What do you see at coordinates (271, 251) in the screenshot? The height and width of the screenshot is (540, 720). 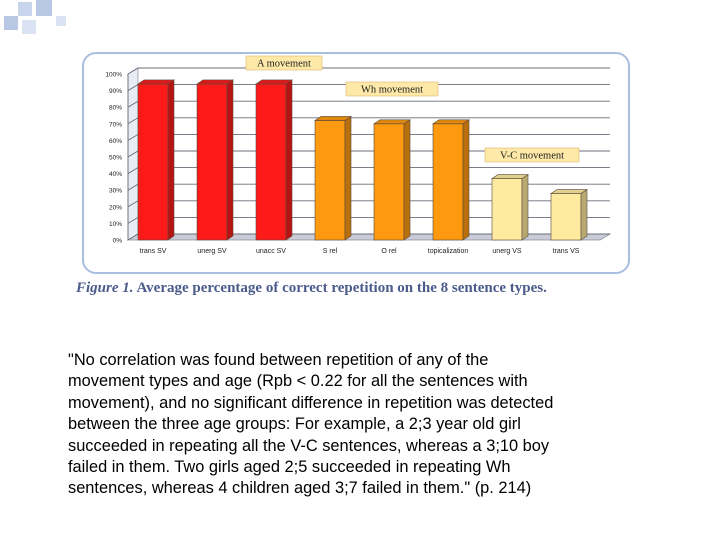 I see `x-tick-label: unacc SV` at bounding box center [271, 251].